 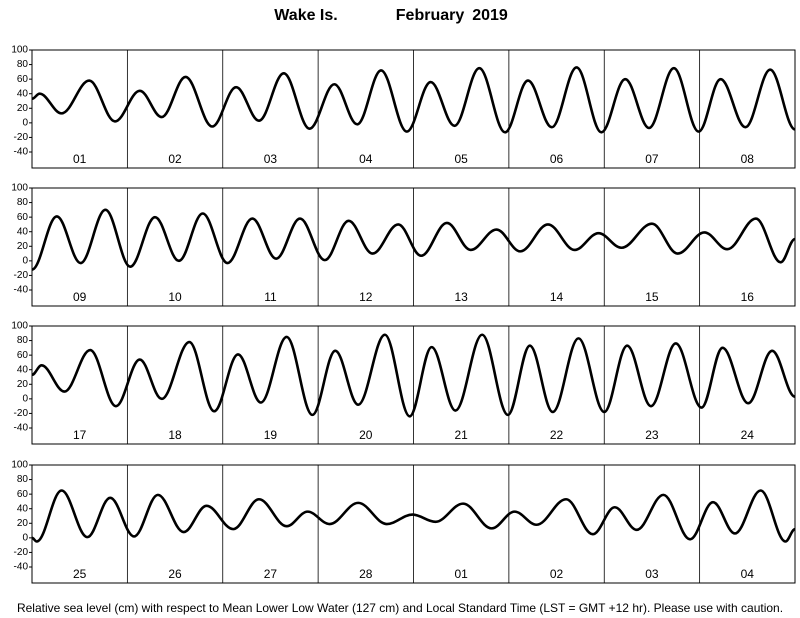 I want to click on day-label: 23, so click(x=652, y=435).